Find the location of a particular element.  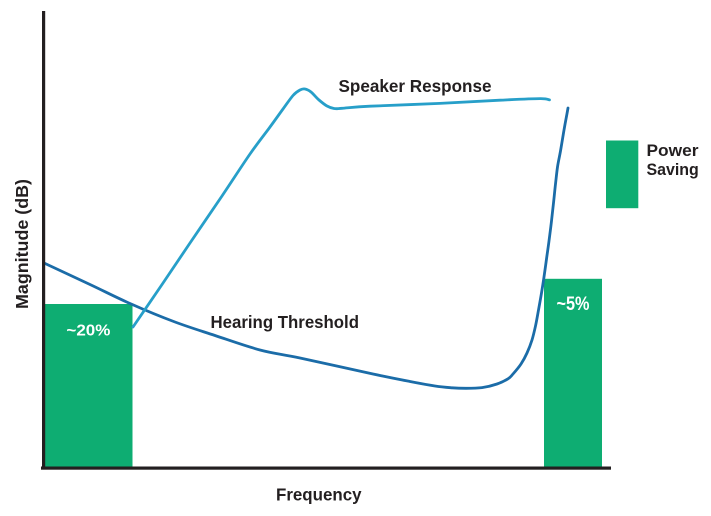

svg-text: Magnitude (dB) is located at coordinates (22, 244).